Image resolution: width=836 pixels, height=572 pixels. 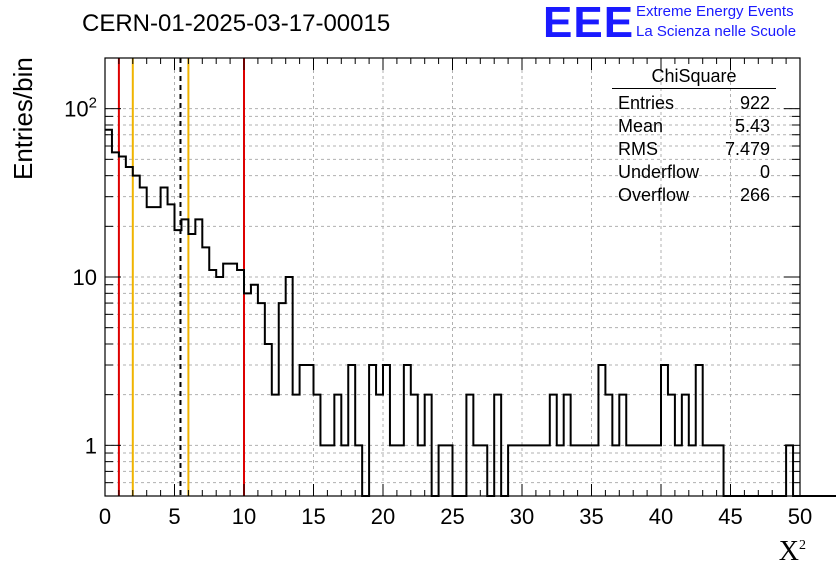 I want to click on stats-label: Mean, so click(x=641, y=126).